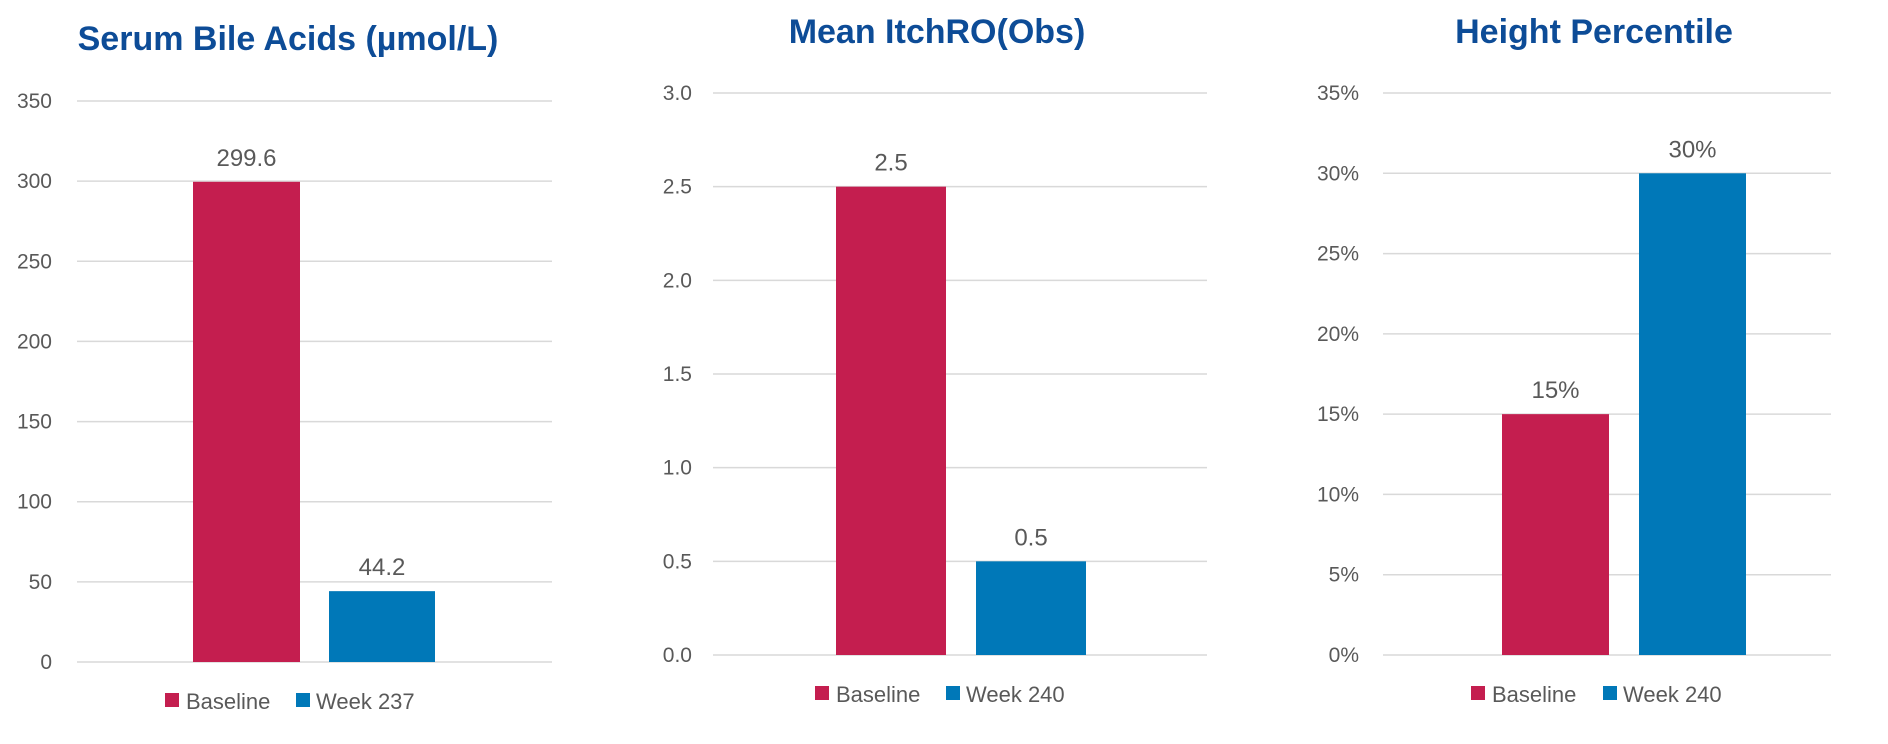 Image resolution: width=1888 pixels, height=744 pixels. Describe the element at coordinates (937, 32) in the screenshot. I see `chart-title: Mean ItchRO(Obs)` at that location.